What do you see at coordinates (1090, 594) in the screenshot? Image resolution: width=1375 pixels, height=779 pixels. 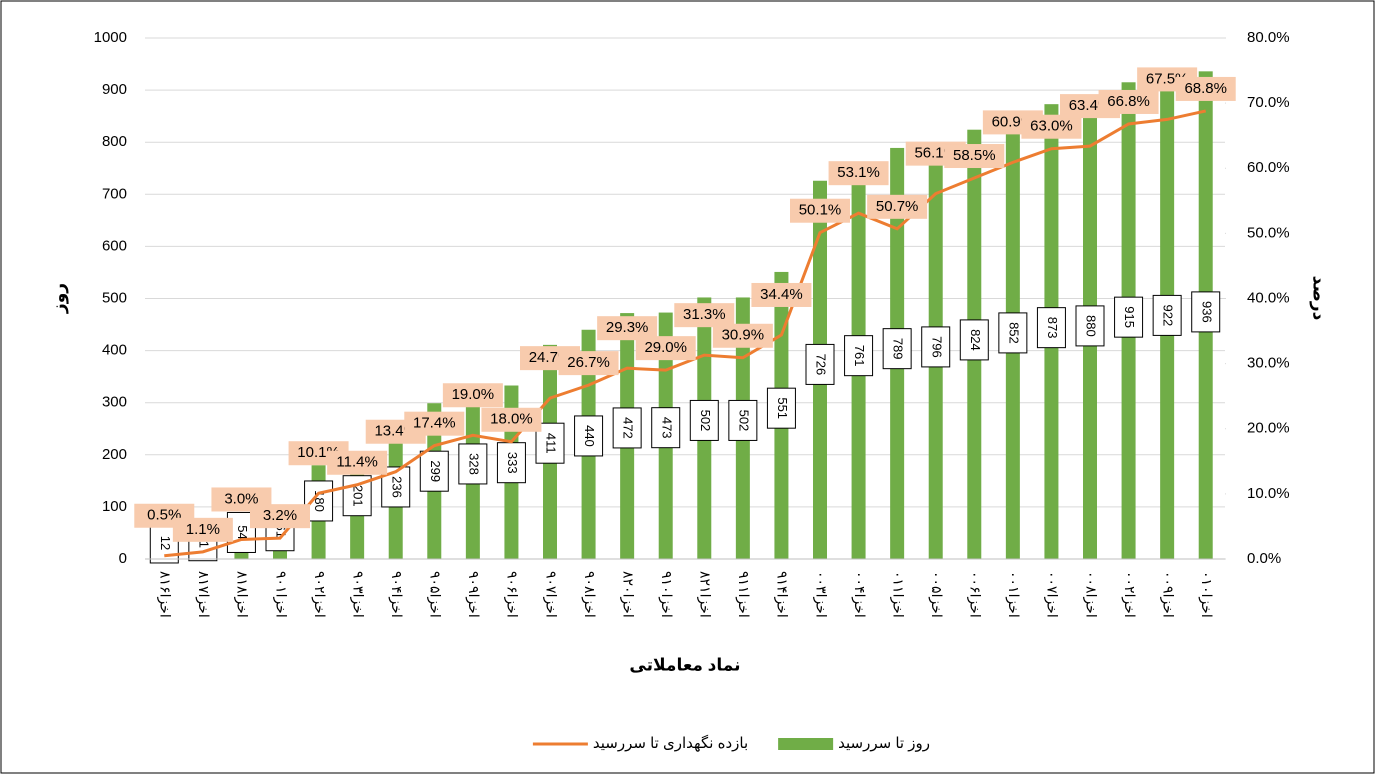 I see `x-tick-label: اخزا۰۰۸` at bounding box center [1090, 594].